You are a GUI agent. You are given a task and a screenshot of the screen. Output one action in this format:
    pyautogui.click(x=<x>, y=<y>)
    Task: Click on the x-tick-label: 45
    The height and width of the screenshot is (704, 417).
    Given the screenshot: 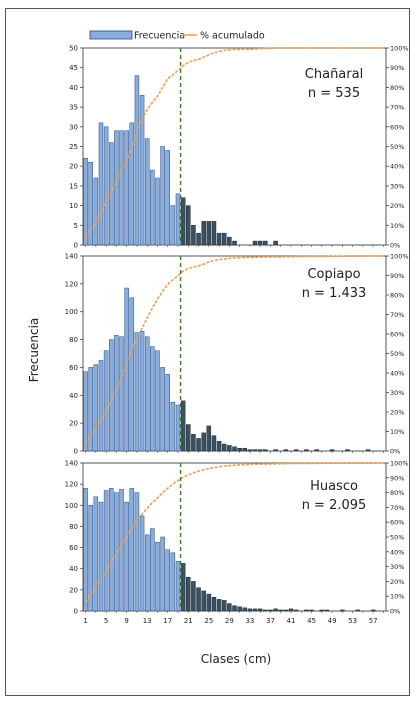 What is the action you would take?
    pyautogui.click(x=311, y=621)
    